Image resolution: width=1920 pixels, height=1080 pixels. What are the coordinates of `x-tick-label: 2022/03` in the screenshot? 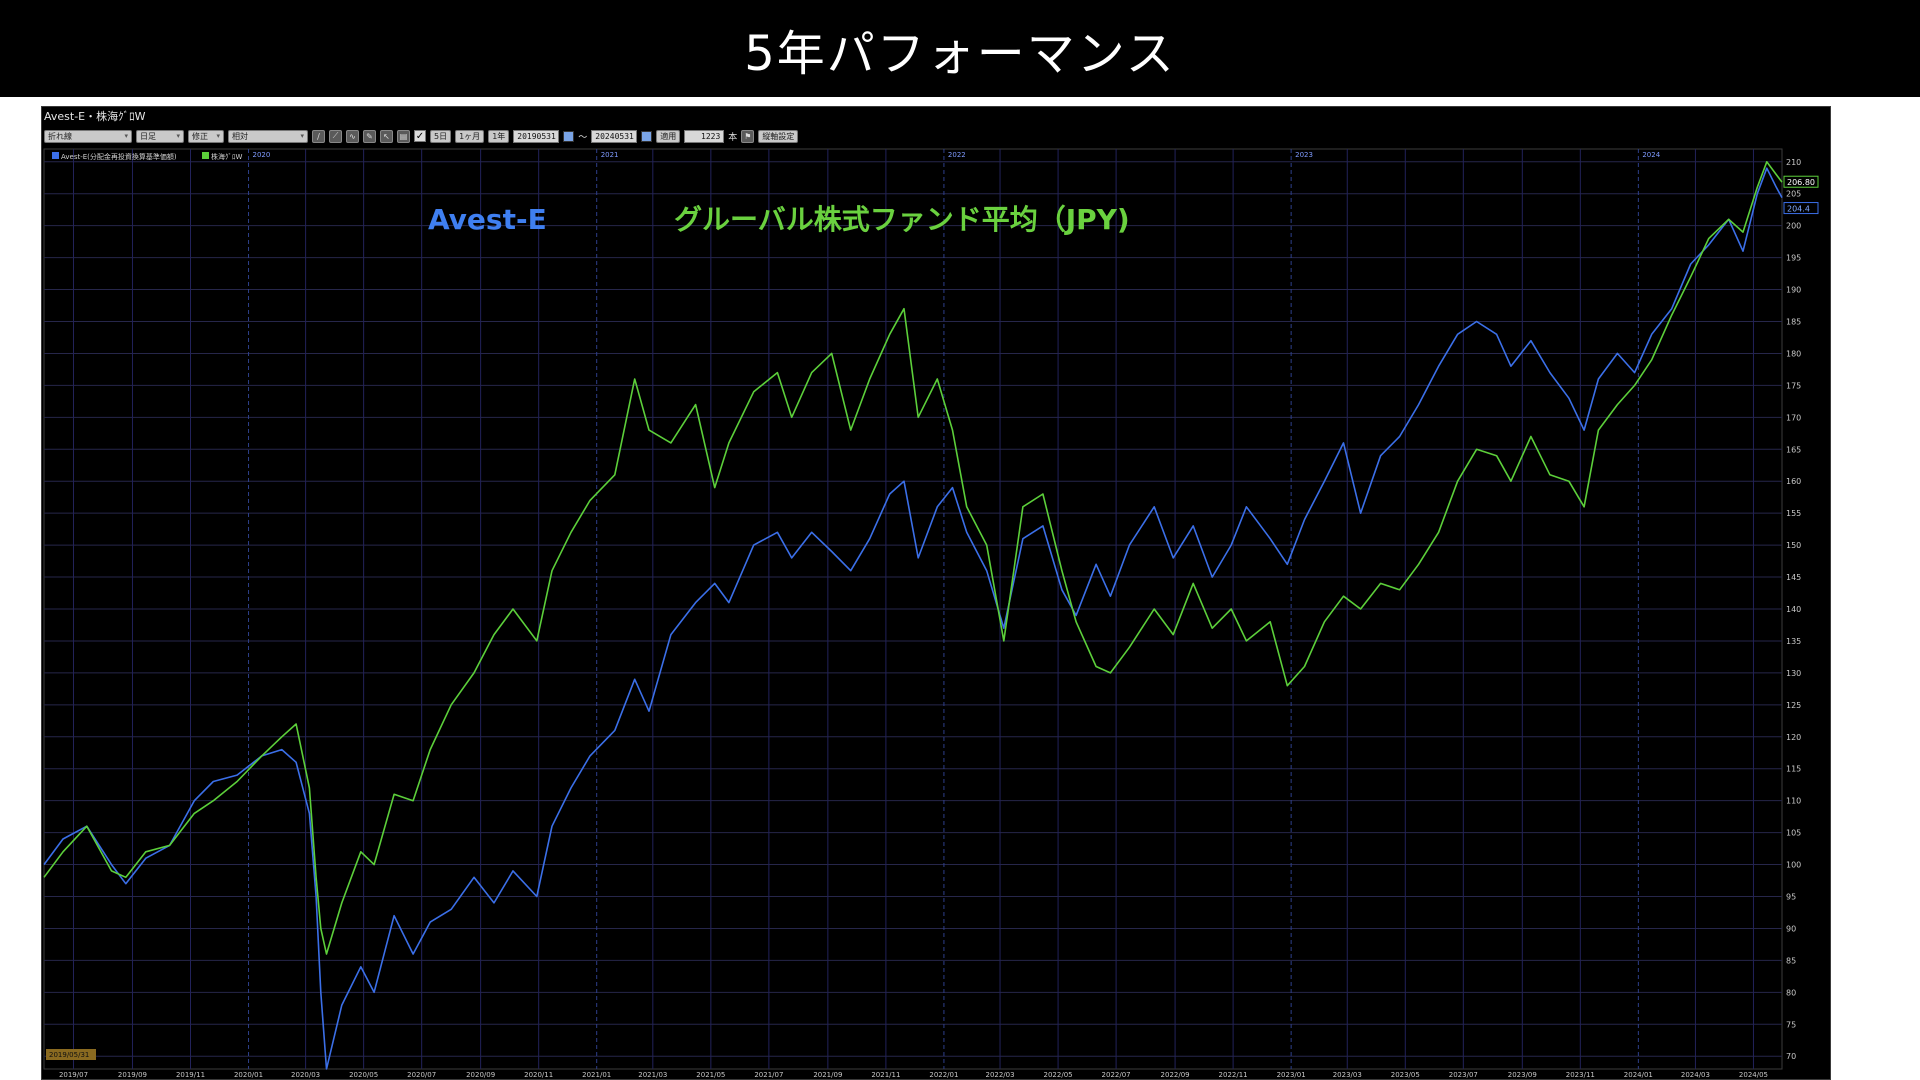 It's located at (999, 1075).